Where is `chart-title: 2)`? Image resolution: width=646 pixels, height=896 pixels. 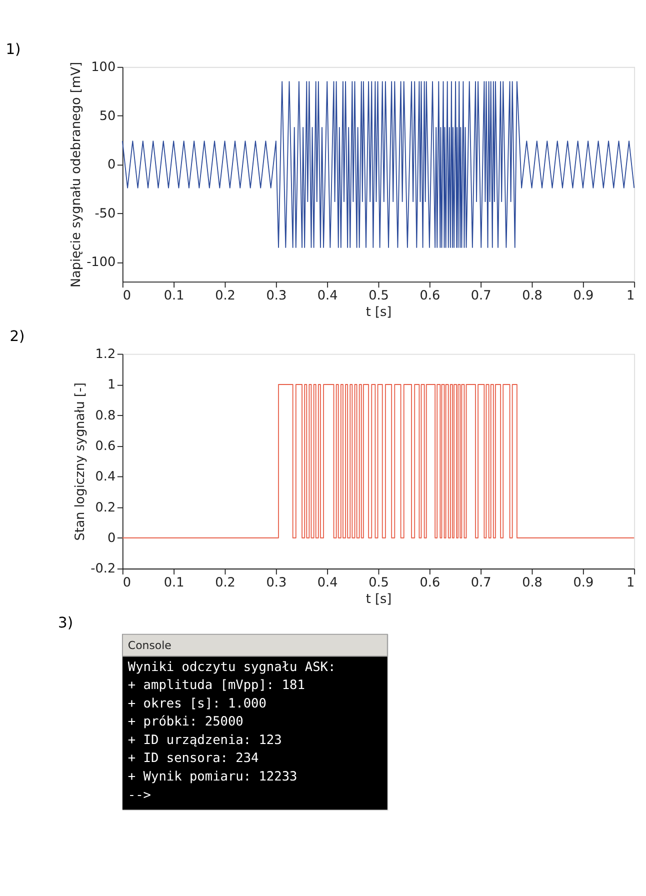 chart-title: 2) is located at coordinates (17, 337).